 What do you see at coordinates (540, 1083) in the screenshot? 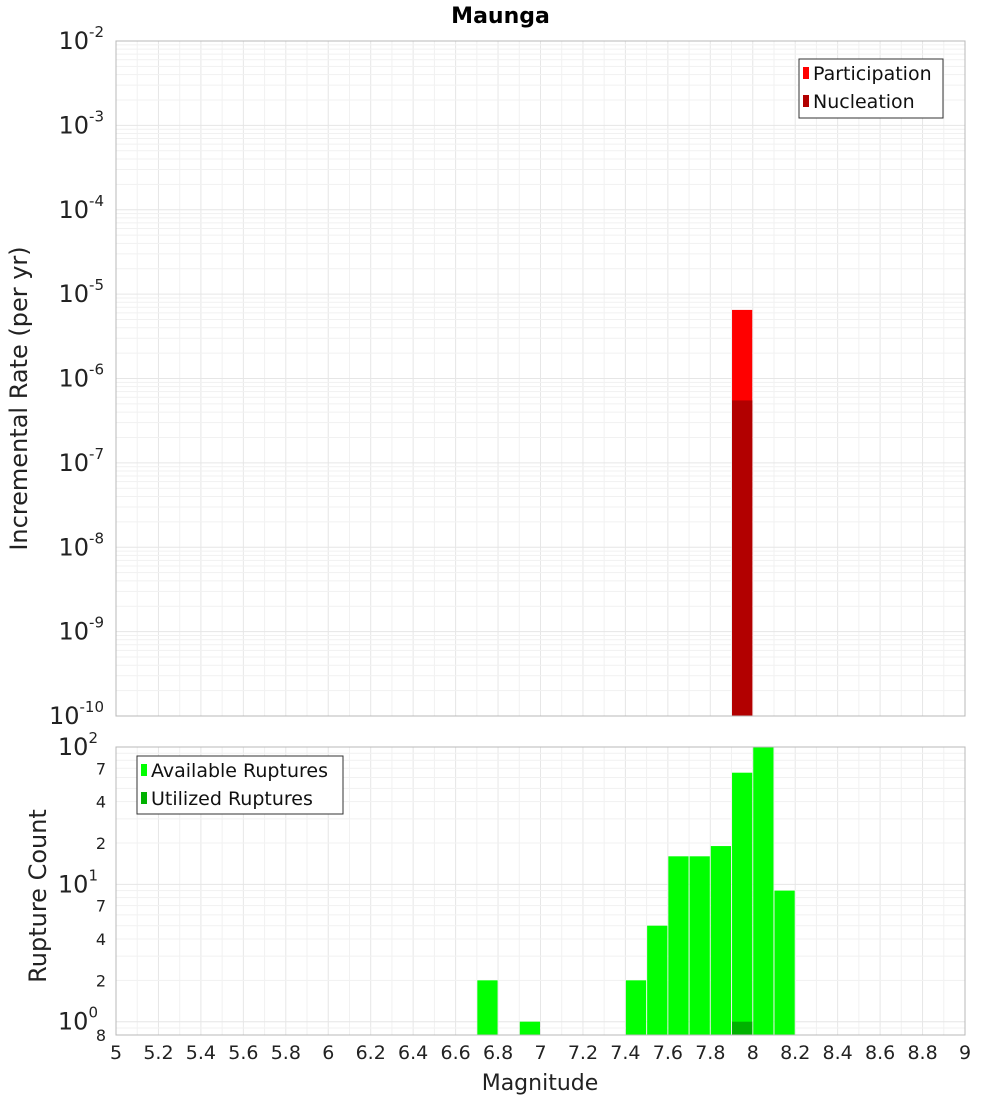
I see `x-axis-label: Magnitude` at bounding box center [540, 1083].